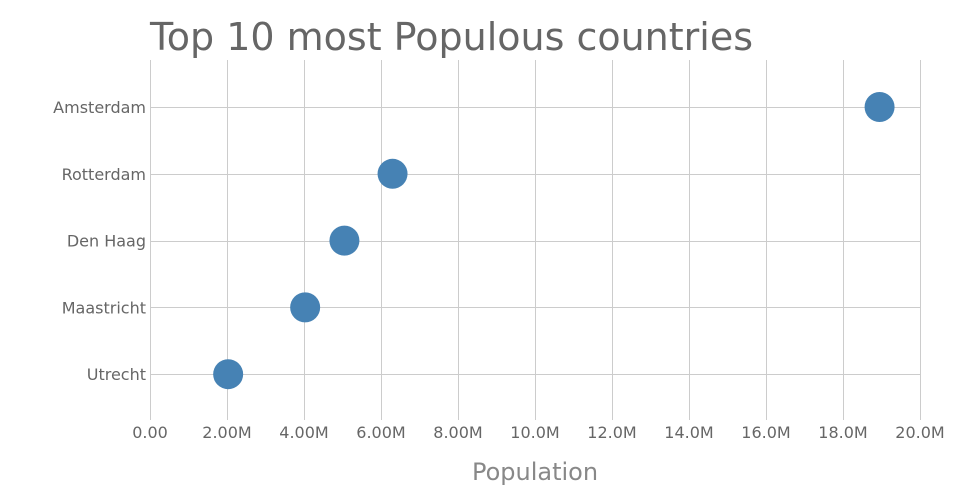 The height and width of the screenshot is (500, 960). I want to click on x-tick-label: 12.0M, so click(611, 432).